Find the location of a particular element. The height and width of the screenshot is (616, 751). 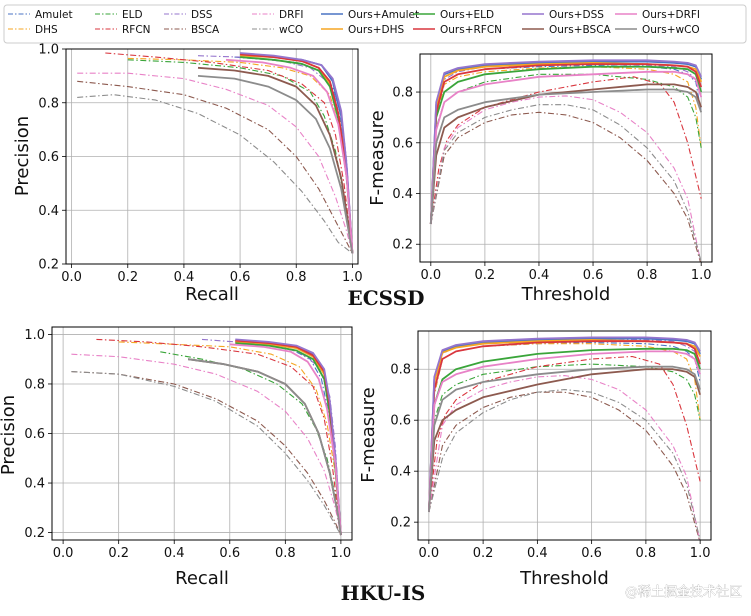

series-line-dss is located at coordinates (275, 154).